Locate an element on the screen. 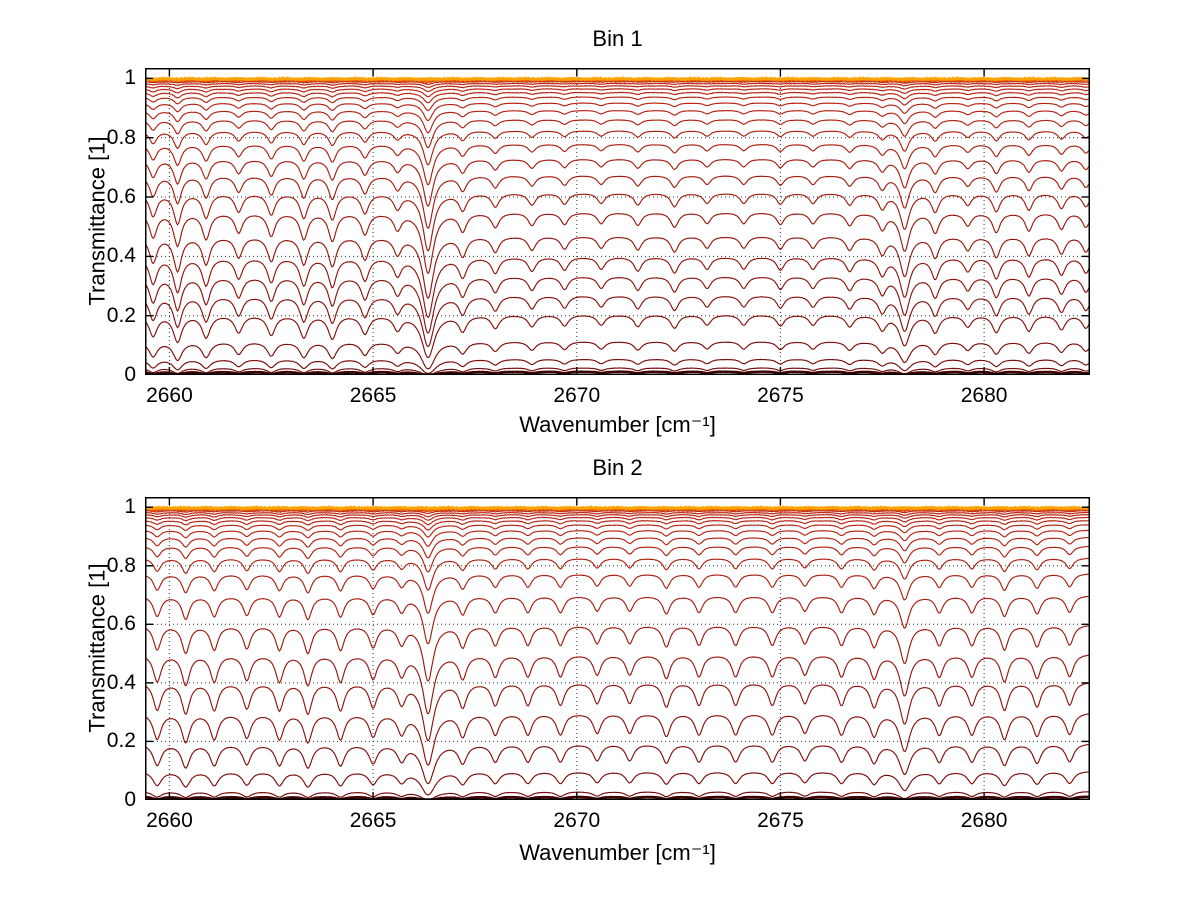  x-axis-label-bin2: Wavenumber [cm⁻¹] is located at coordinates (617, 852).